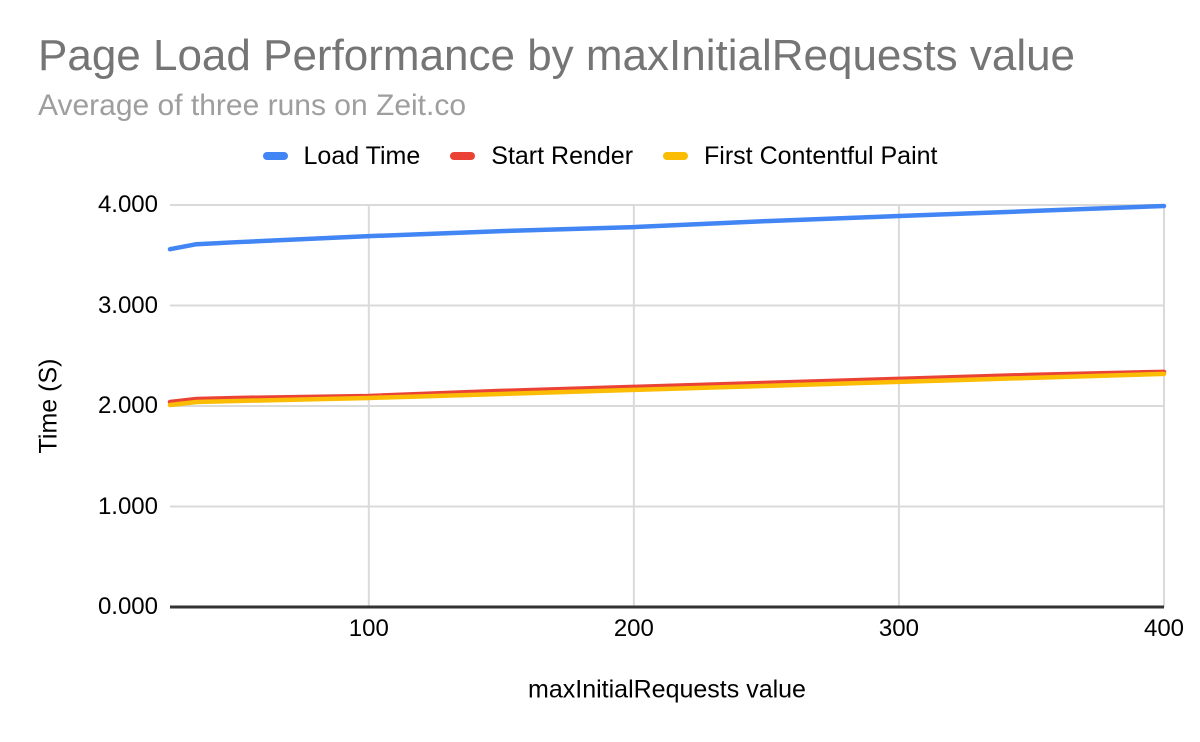 This screenshot has width=1200, height=742. Describe the element at coordinates (252, 105) in the screenshot. I see `chart-subtitle: Average of three runs on Zeit.co` at that location.